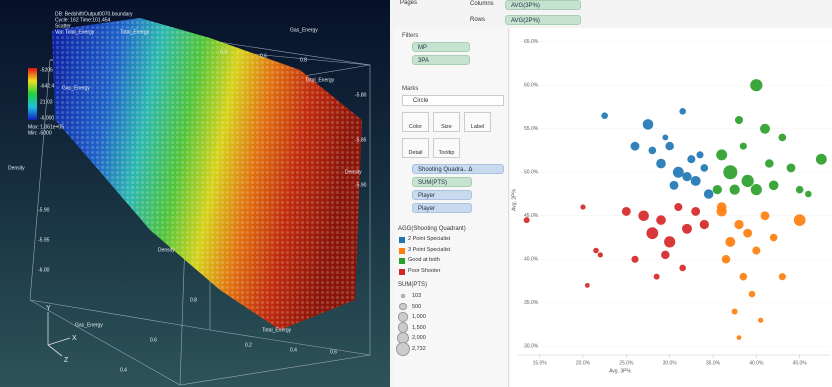 The height and width of the screenshot is (387, 832). I want to click on y-tick-label: 35.0%, so click(531, 303).